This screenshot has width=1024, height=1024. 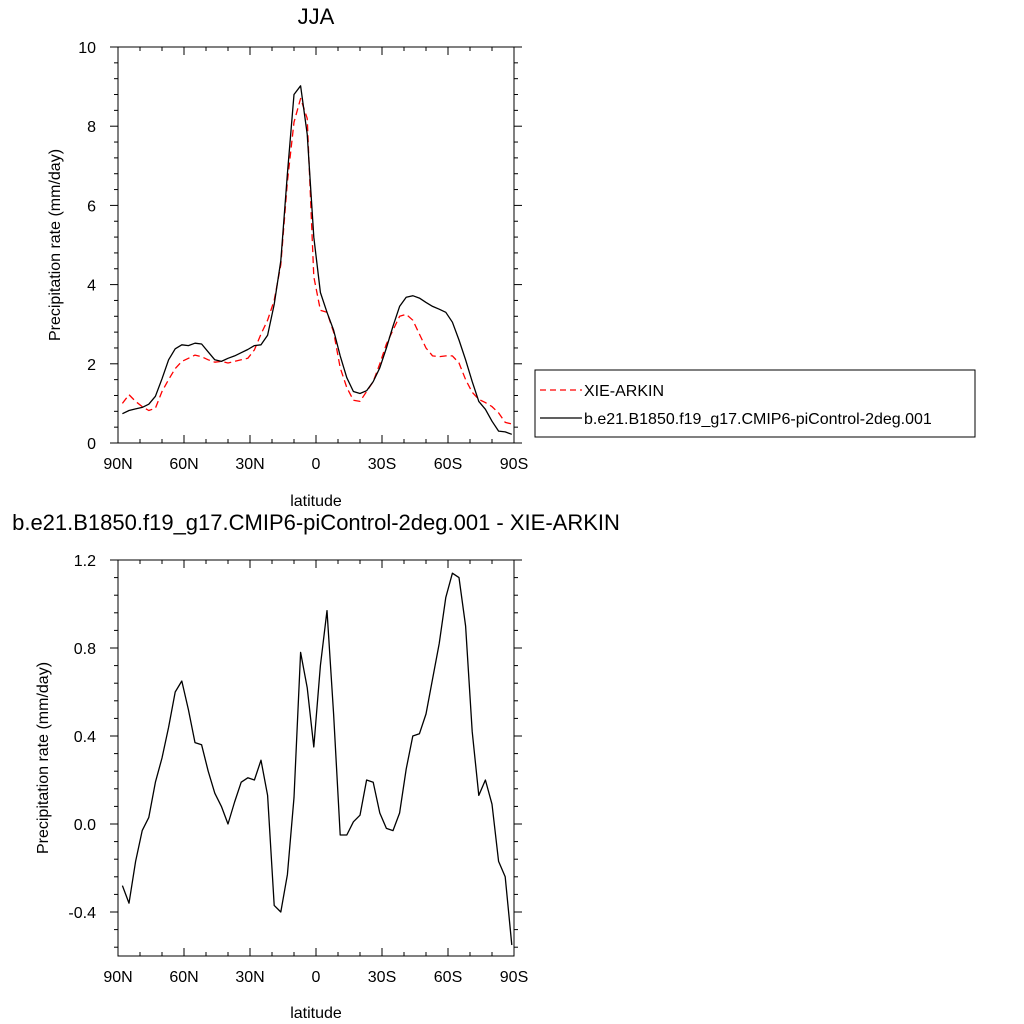 What do you see at coordinates (85, 825) in the screenshot?
I see `y-tick-label: 0.0` at bounding box center [85, 825].